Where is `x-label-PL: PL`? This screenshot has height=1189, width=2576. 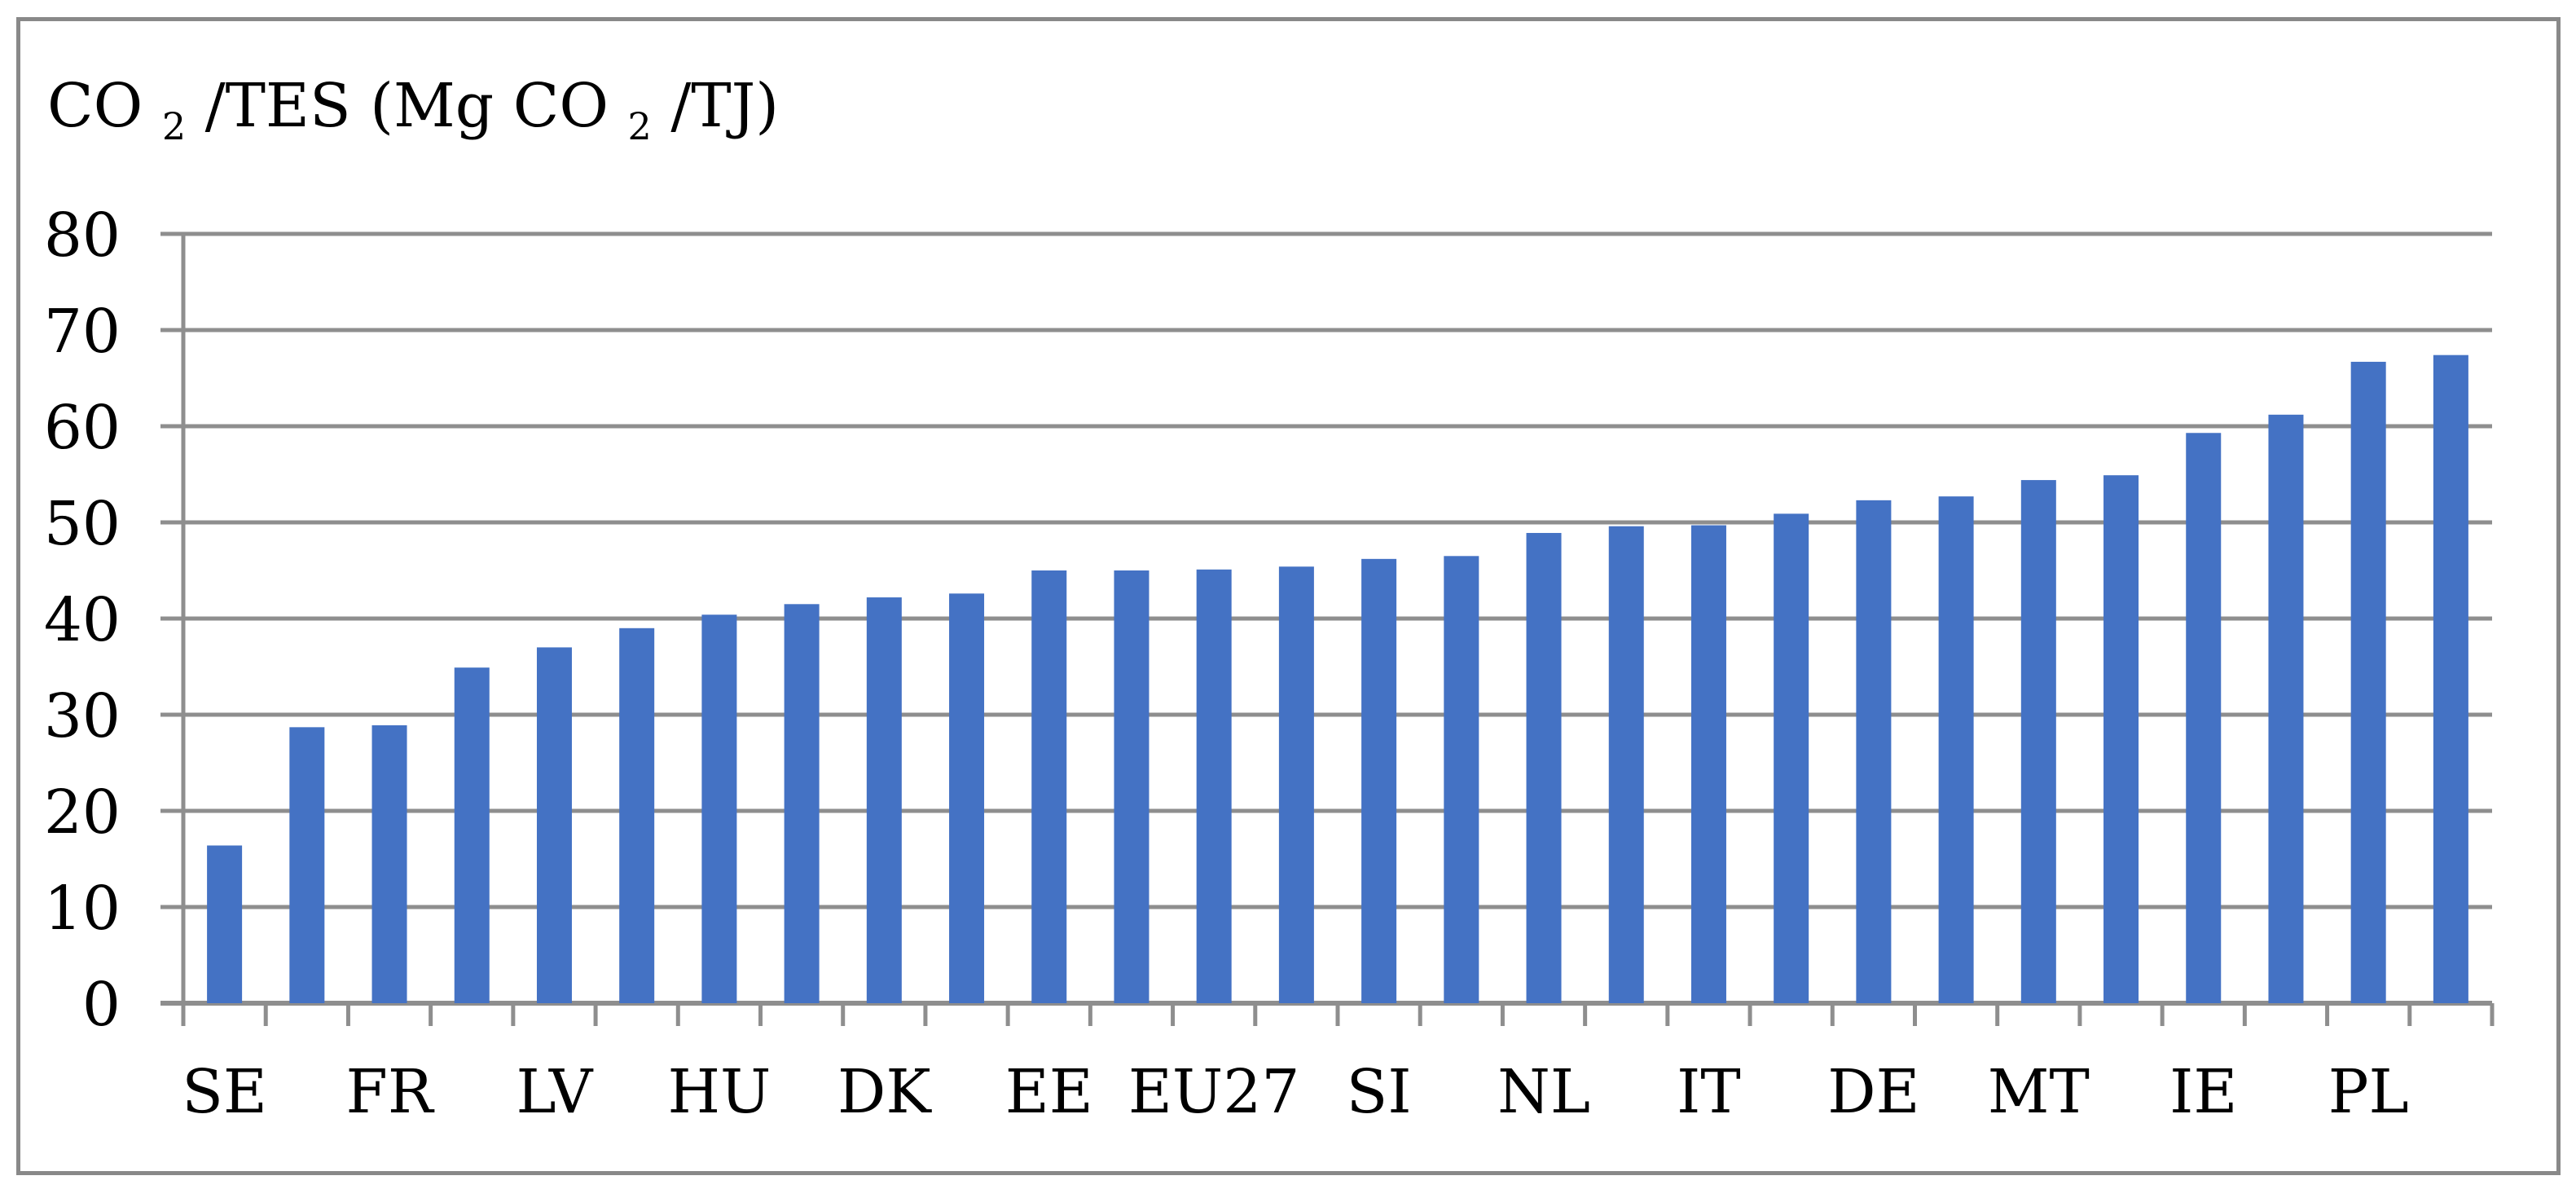 x-label-PL: PL is located at coordinates (2368, 1092).